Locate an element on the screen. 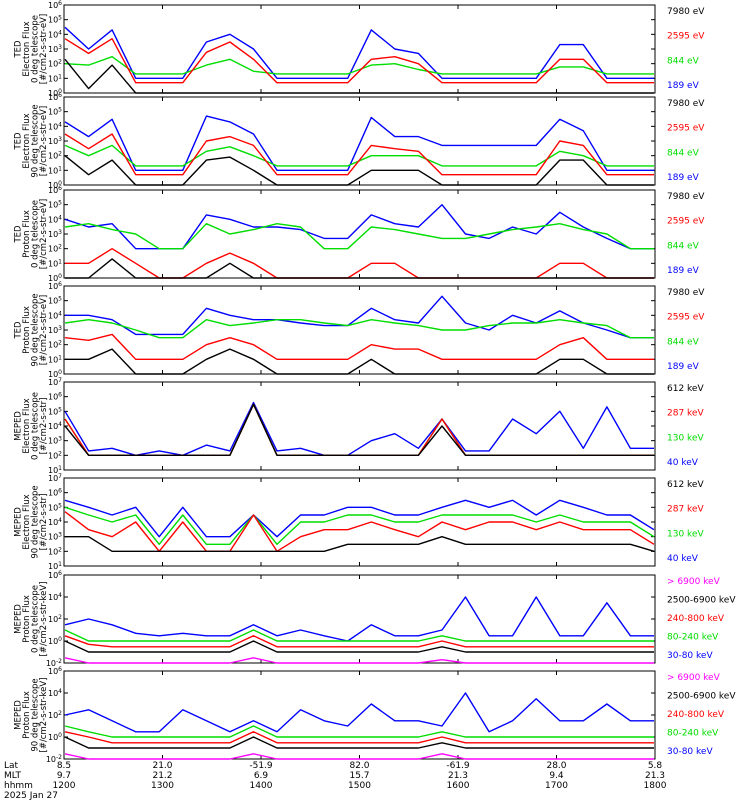  mlt-label: 6.9 is located at coordinates (261, 776).